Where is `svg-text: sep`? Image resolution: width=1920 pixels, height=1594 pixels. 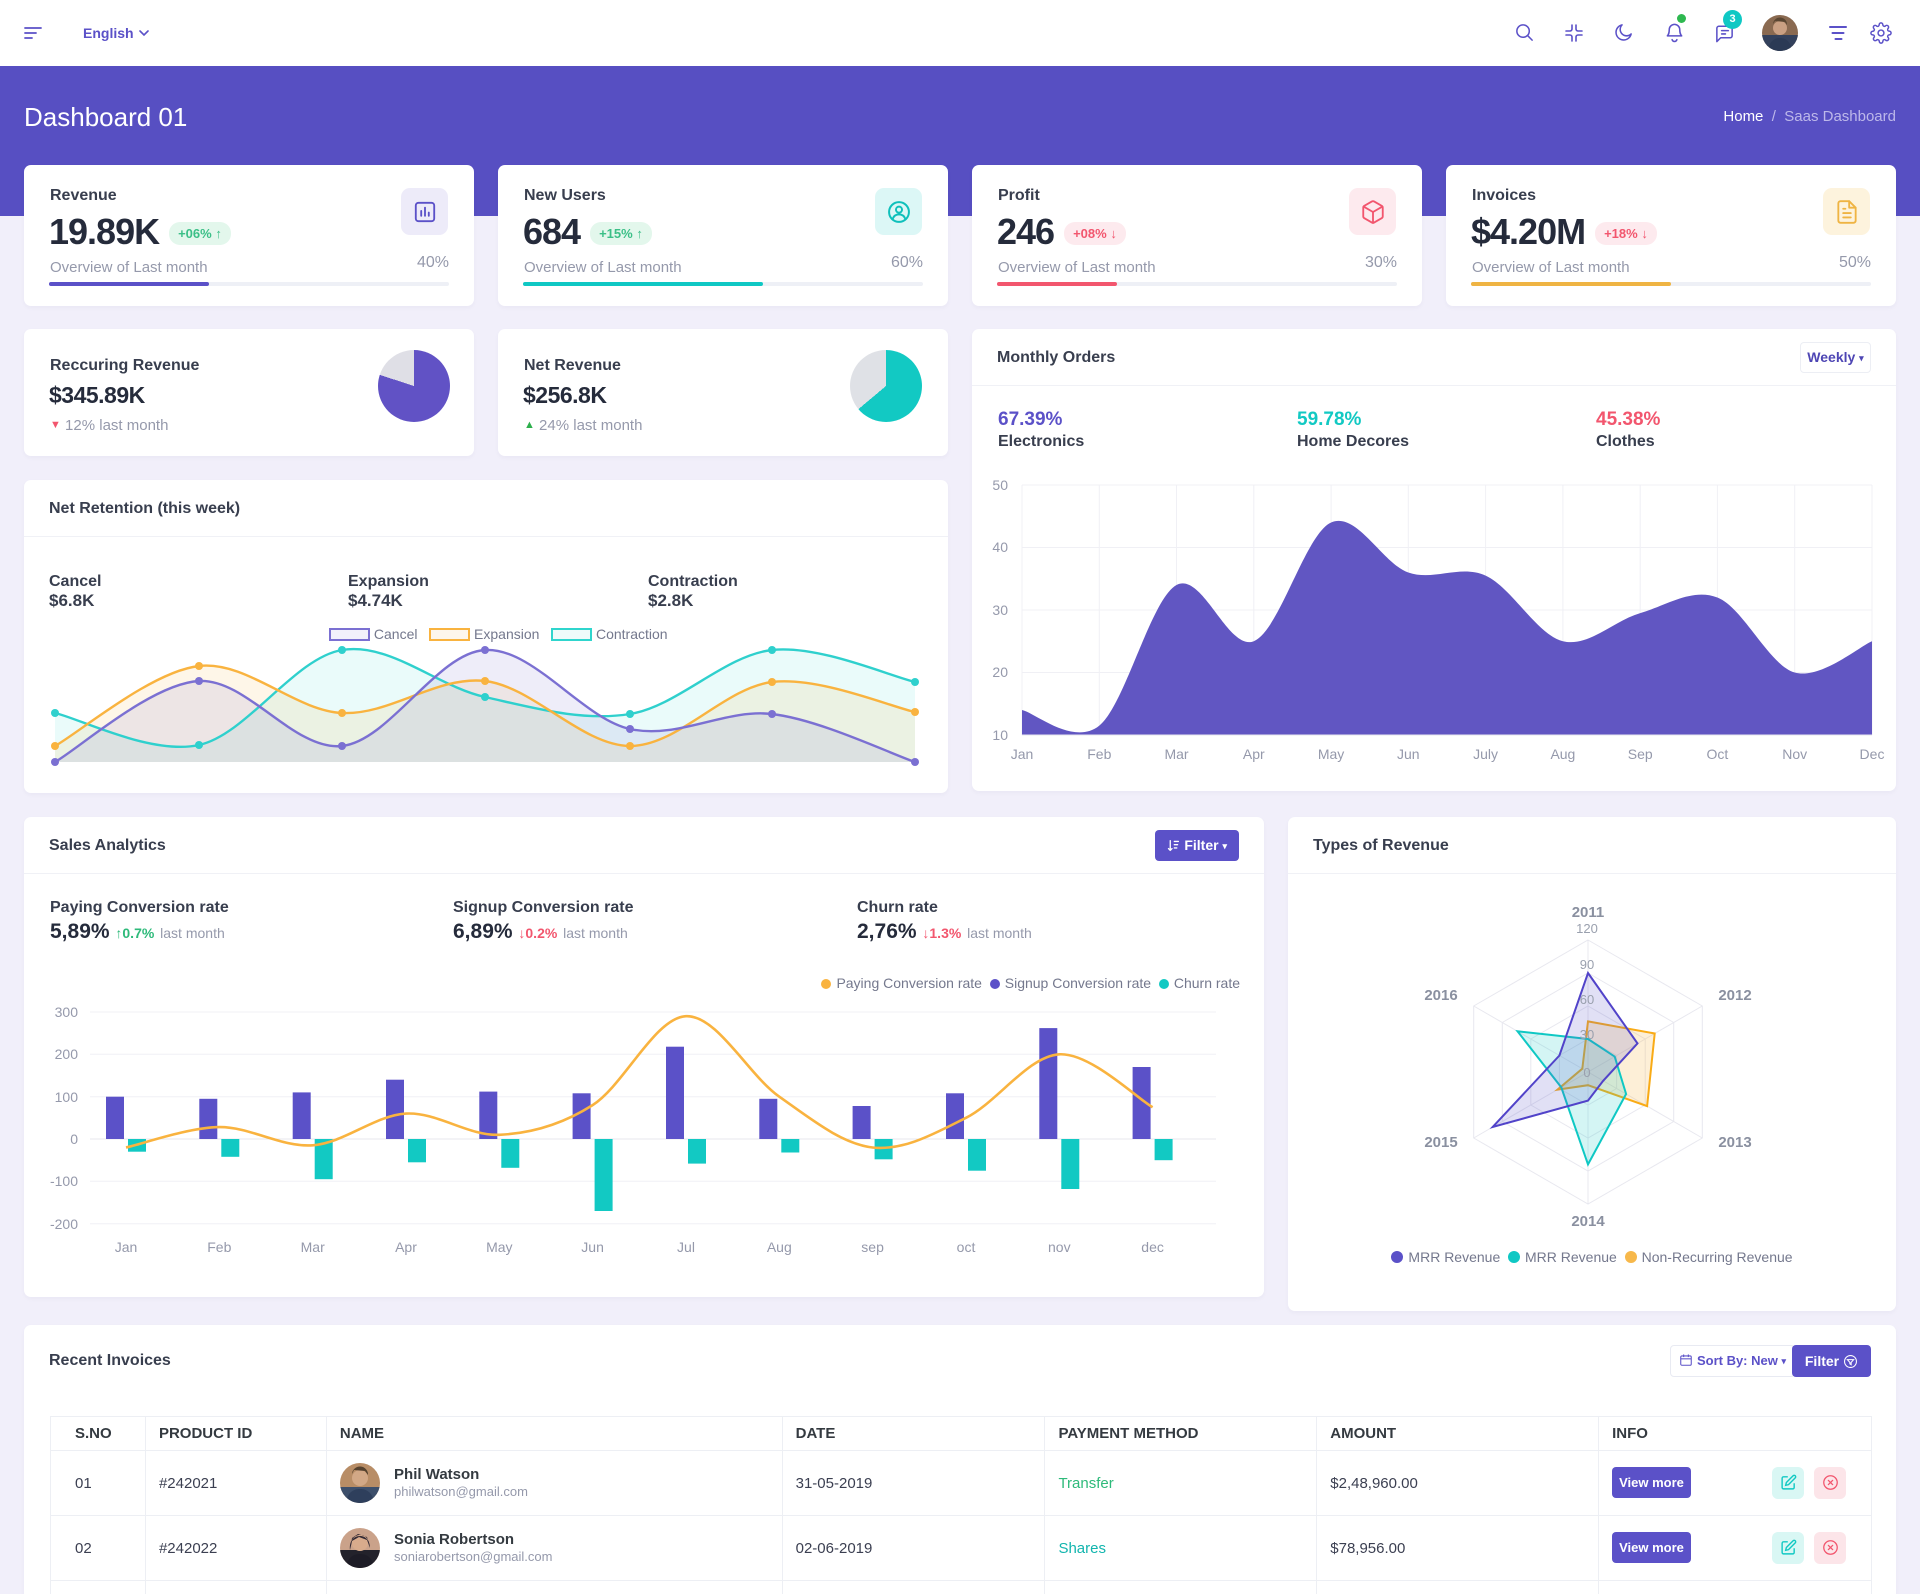 svg-text: sep is located at coordinates (872, 1247).